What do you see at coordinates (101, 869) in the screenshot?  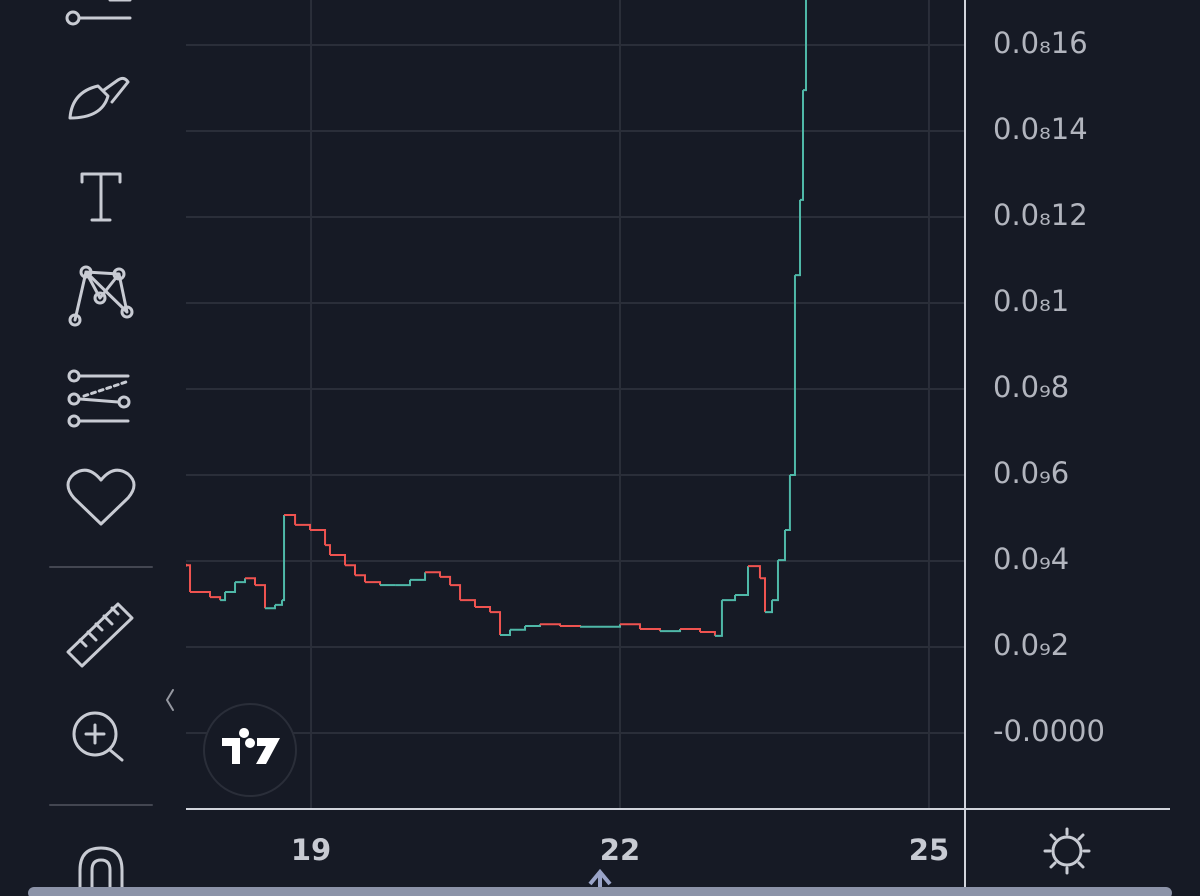 I see `magnet-tool` at bounding box center [101, 869].